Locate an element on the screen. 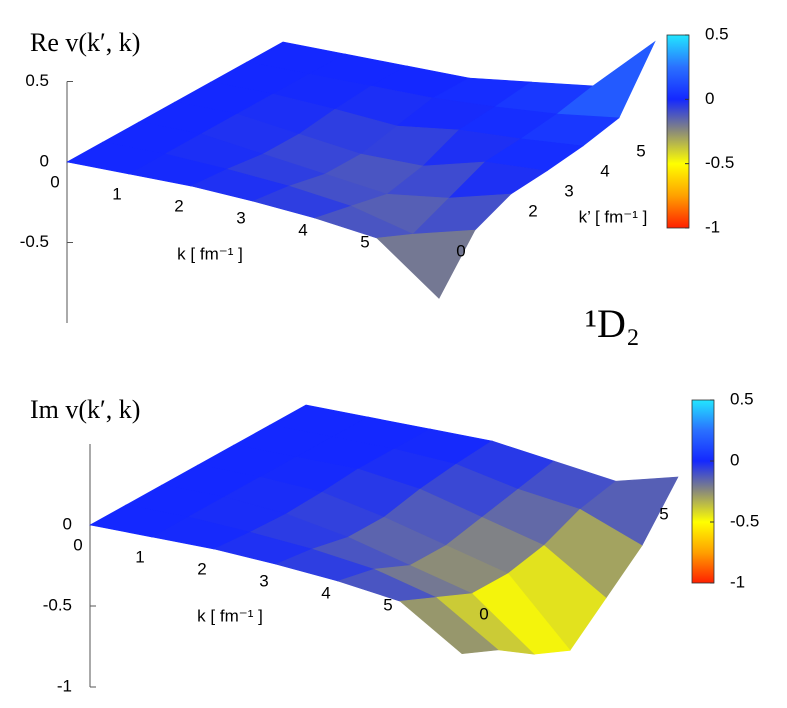  chart-title: Im v(k′, k) is located at coordinates (85, 409).